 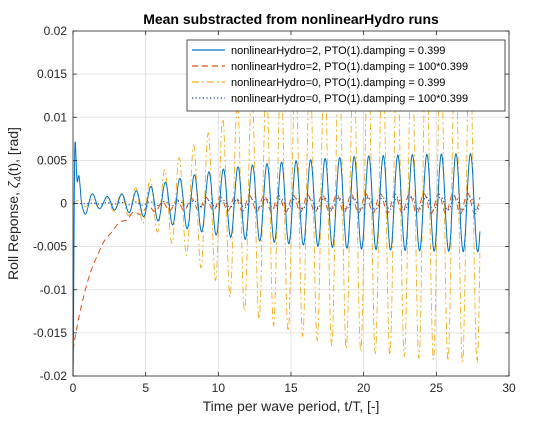 I want to click on y-tick-label: 0.005, so click(x=52, y=160).